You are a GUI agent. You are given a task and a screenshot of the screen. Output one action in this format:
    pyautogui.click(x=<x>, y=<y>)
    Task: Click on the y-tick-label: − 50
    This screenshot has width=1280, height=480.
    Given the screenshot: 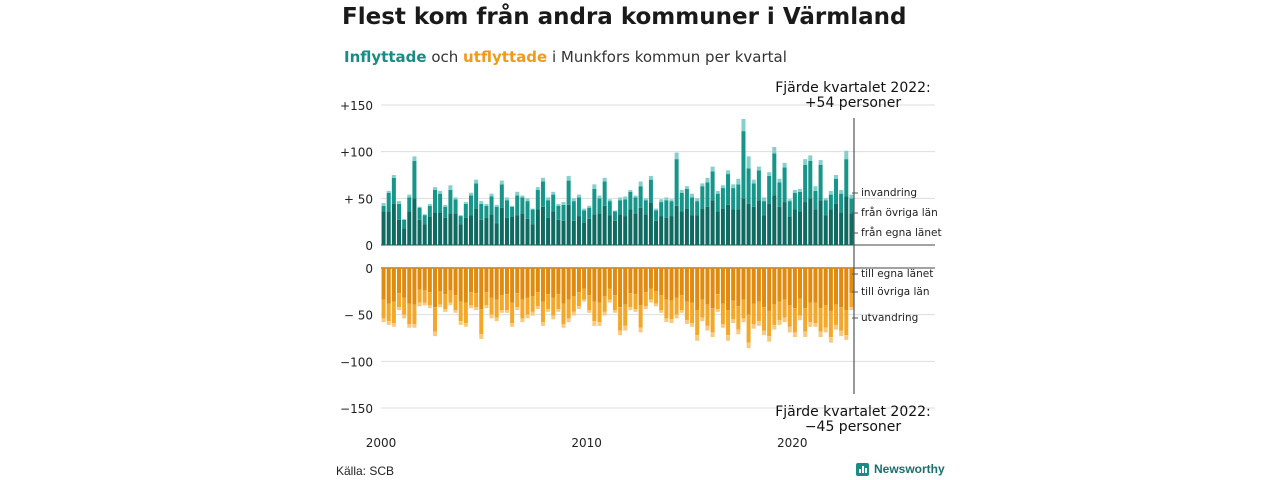 What is the action you would take?
    pyautogui.click(x=358, y=316)
    